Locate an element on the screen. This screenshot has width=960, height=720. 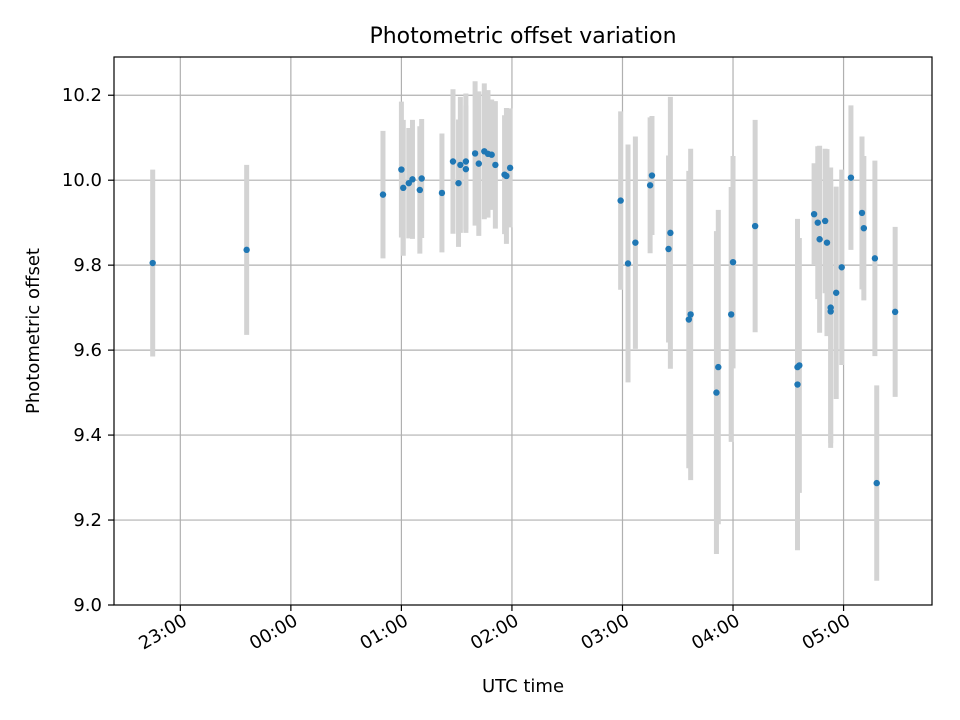
y-tick-label: 9.4 is located at coordinates (87, 435).